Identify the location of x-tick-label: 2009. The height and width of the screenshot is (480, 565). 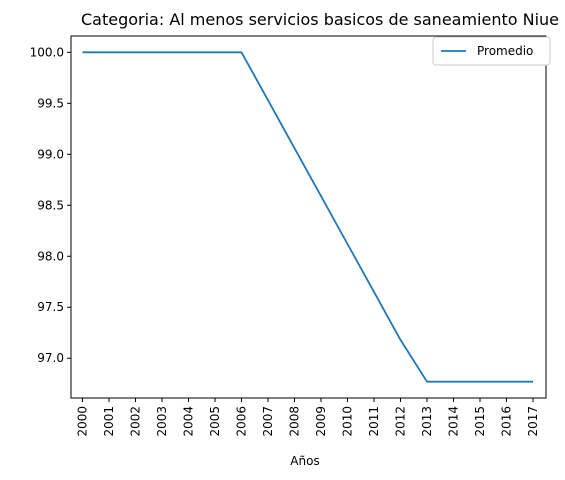
(321, 421).